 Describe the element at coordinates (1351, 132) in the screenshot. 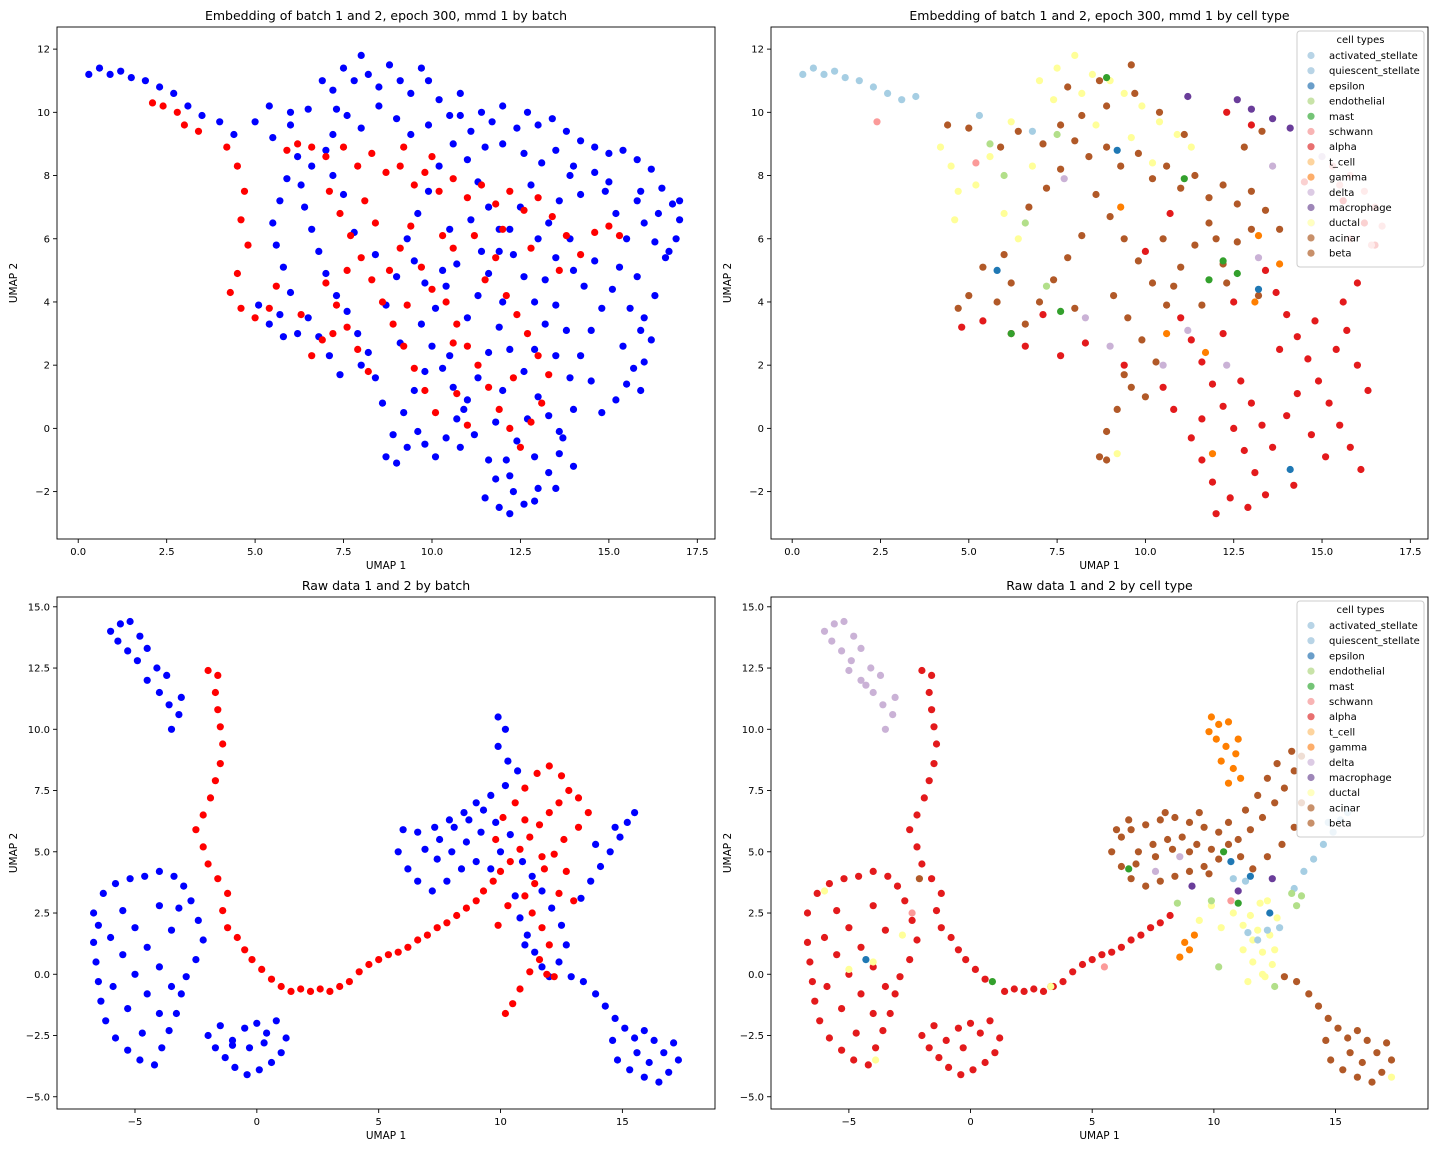

I see `legend-label: schwann` at that location.